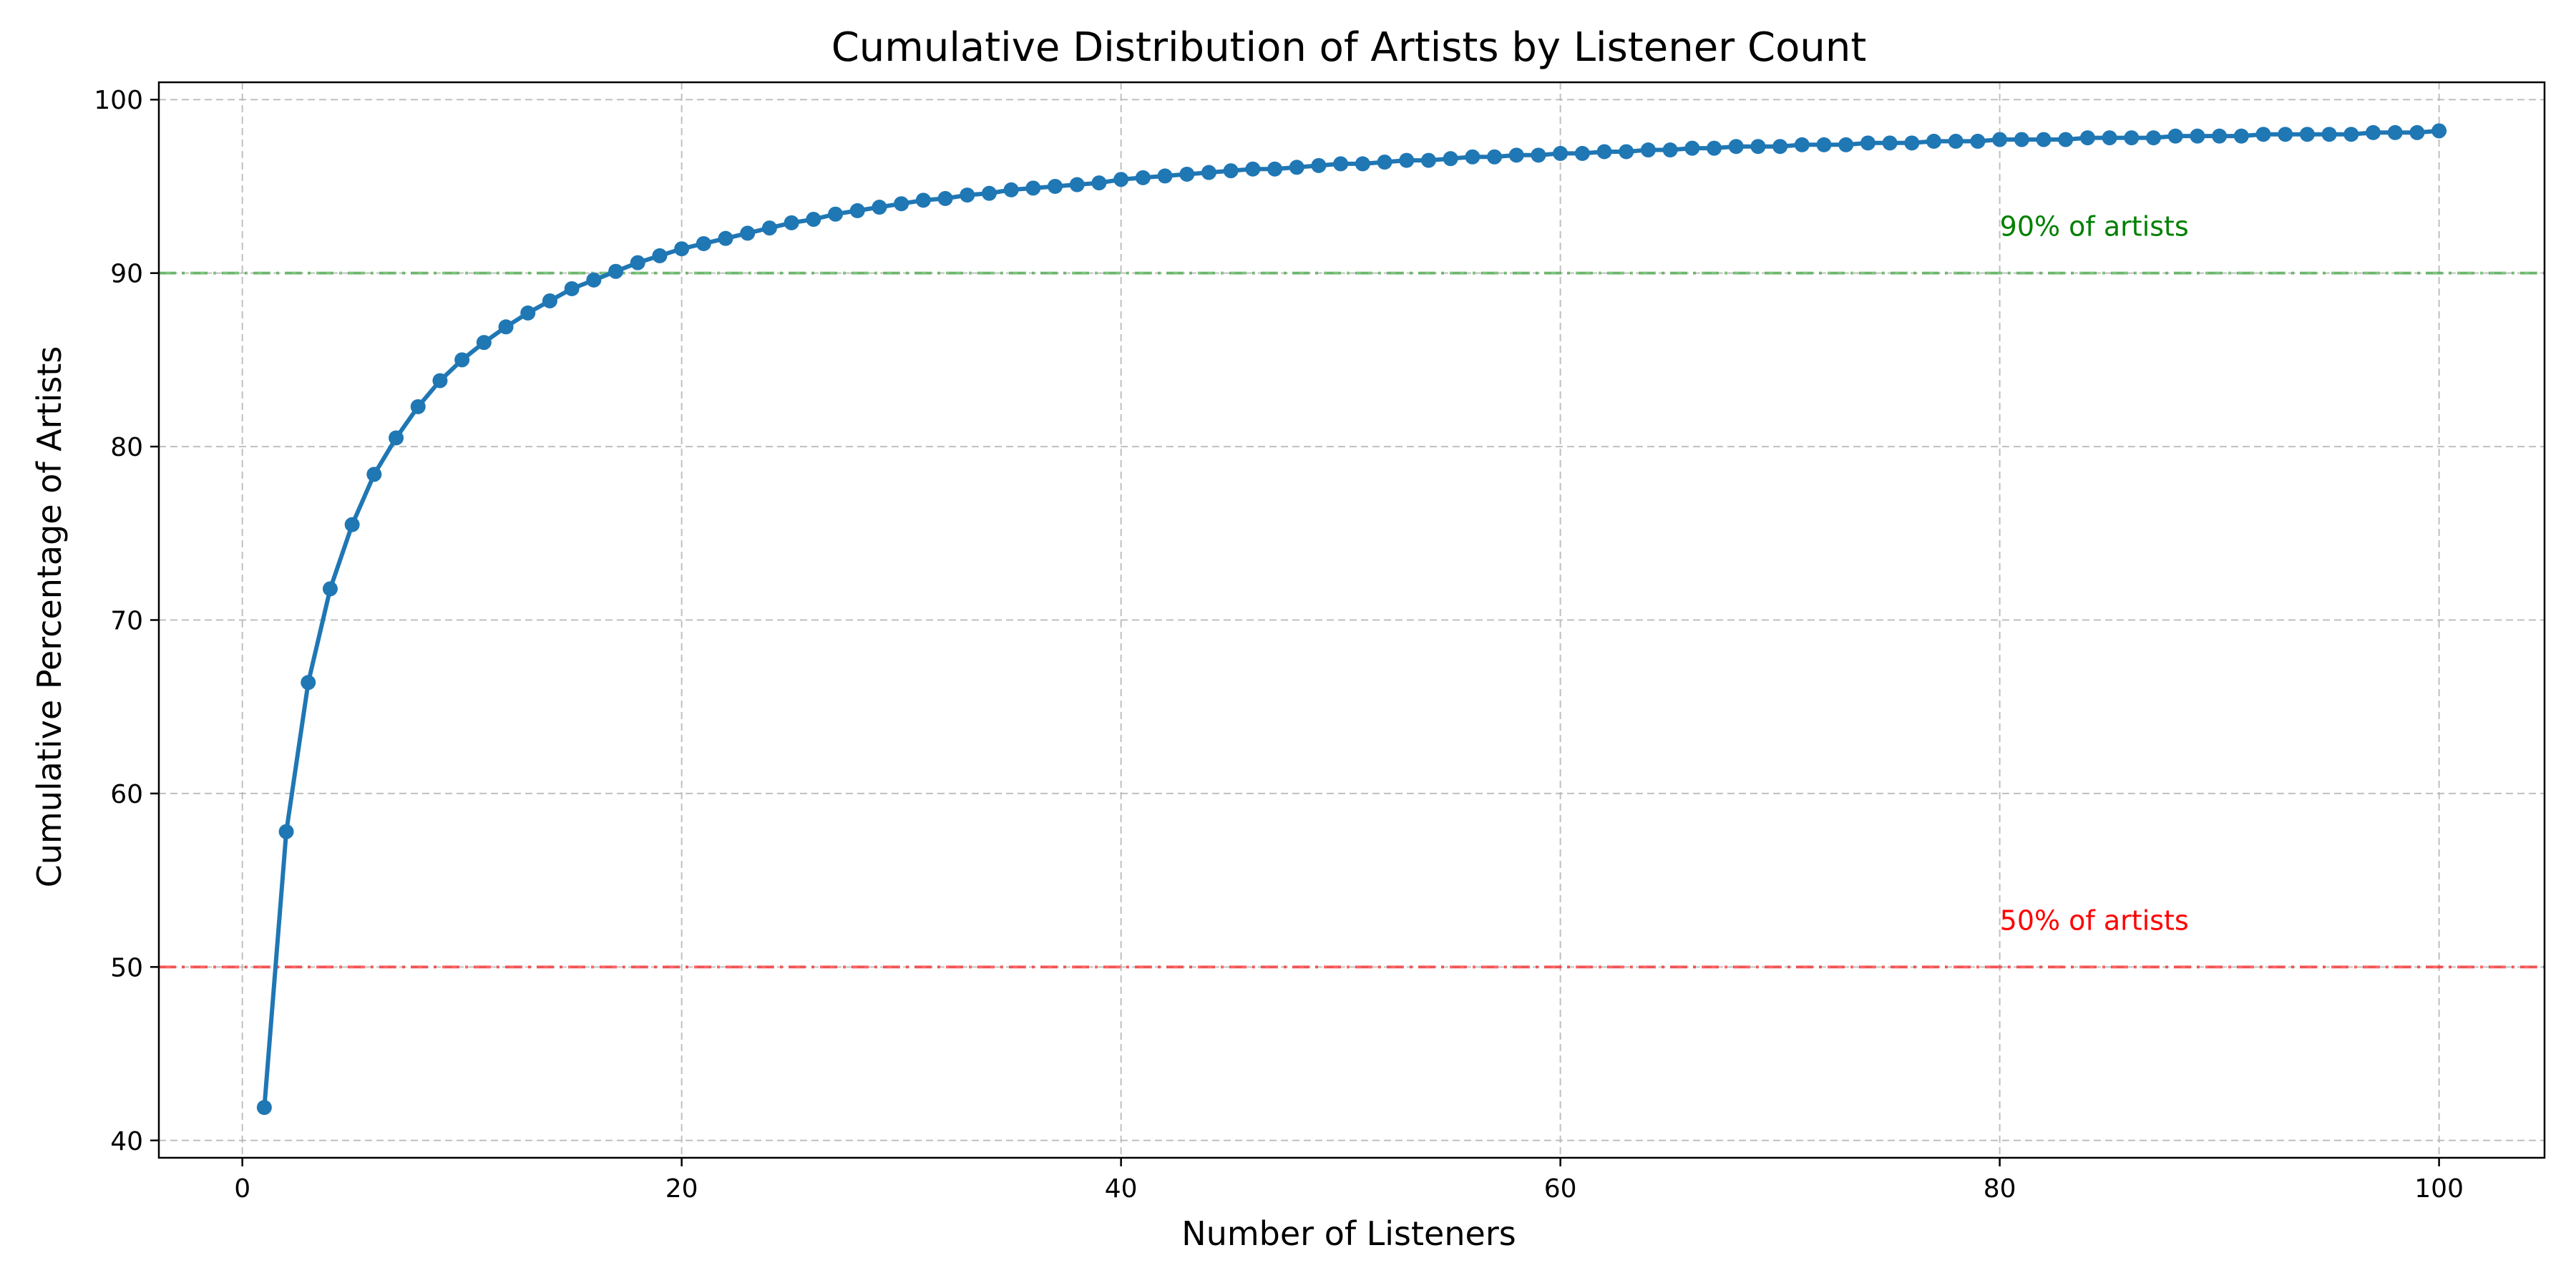 Image resolution: width=2576 pixels, height=1288 pixels. What do you see at coordinates (126, 274) in the screenshot?
I see `y-tick-label: 90` at bounding box center [126, 274].